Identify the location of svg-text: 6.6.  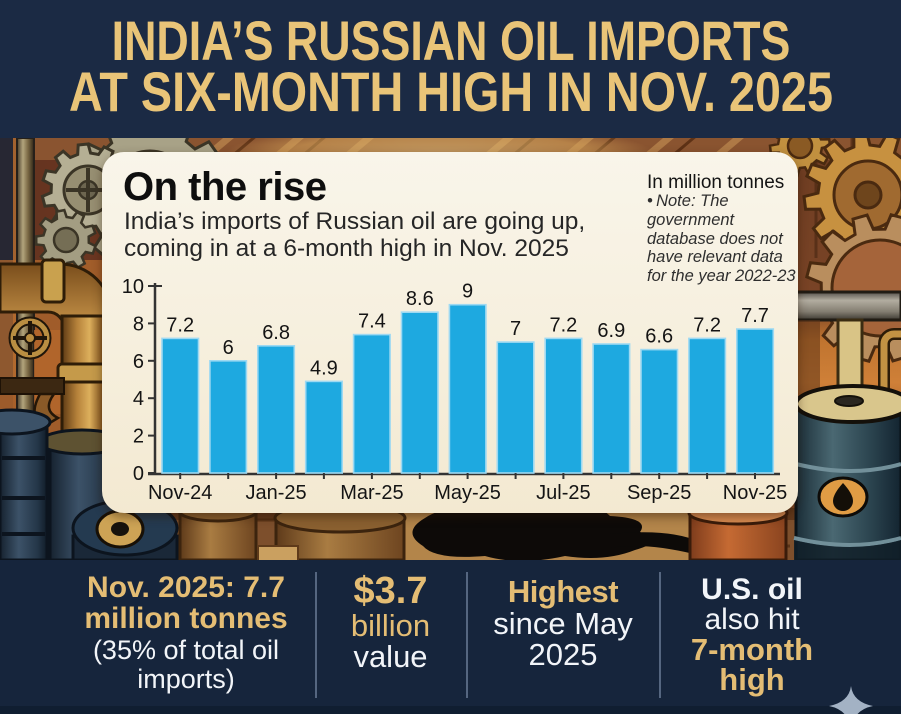
(659, 337).